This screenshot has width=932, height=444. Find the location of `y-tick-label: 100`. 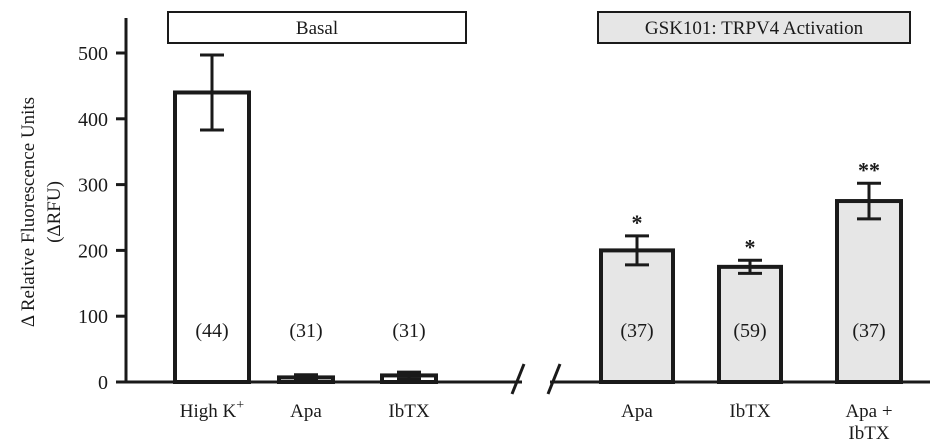

y-tick-label: 100 is located at coordinates (93, 317).